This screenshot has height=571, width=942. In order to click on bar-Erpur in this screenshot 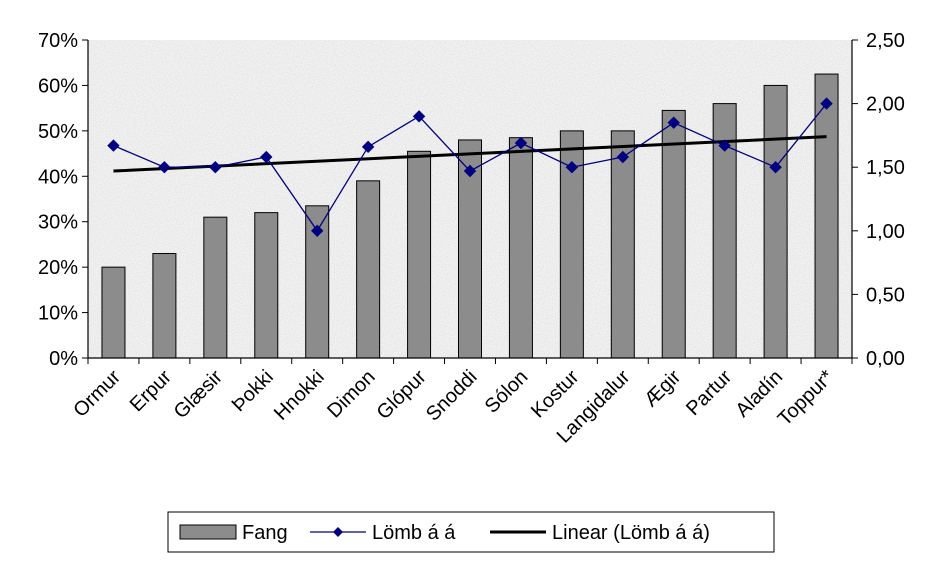, I will do `click(164, 306)`.